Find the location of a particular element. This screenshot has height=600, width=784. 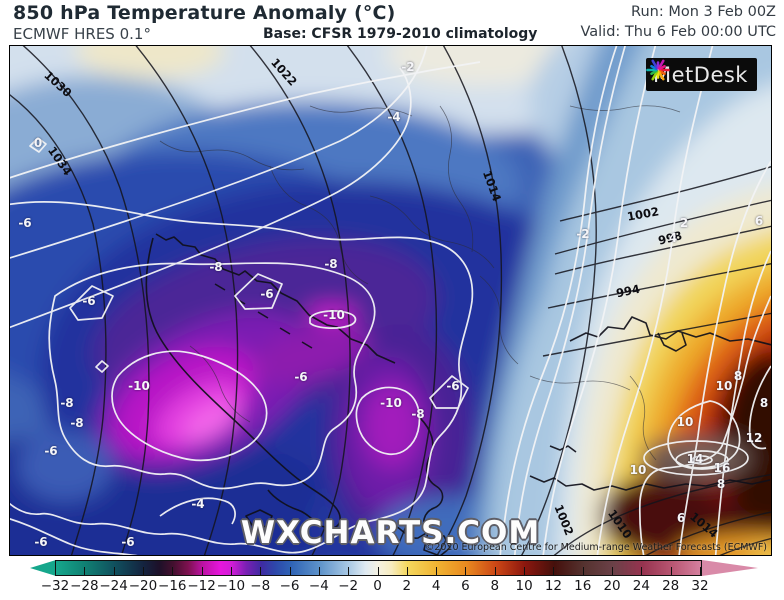

colorbar-tick-label: 10 is located at coordinates (524, 586).